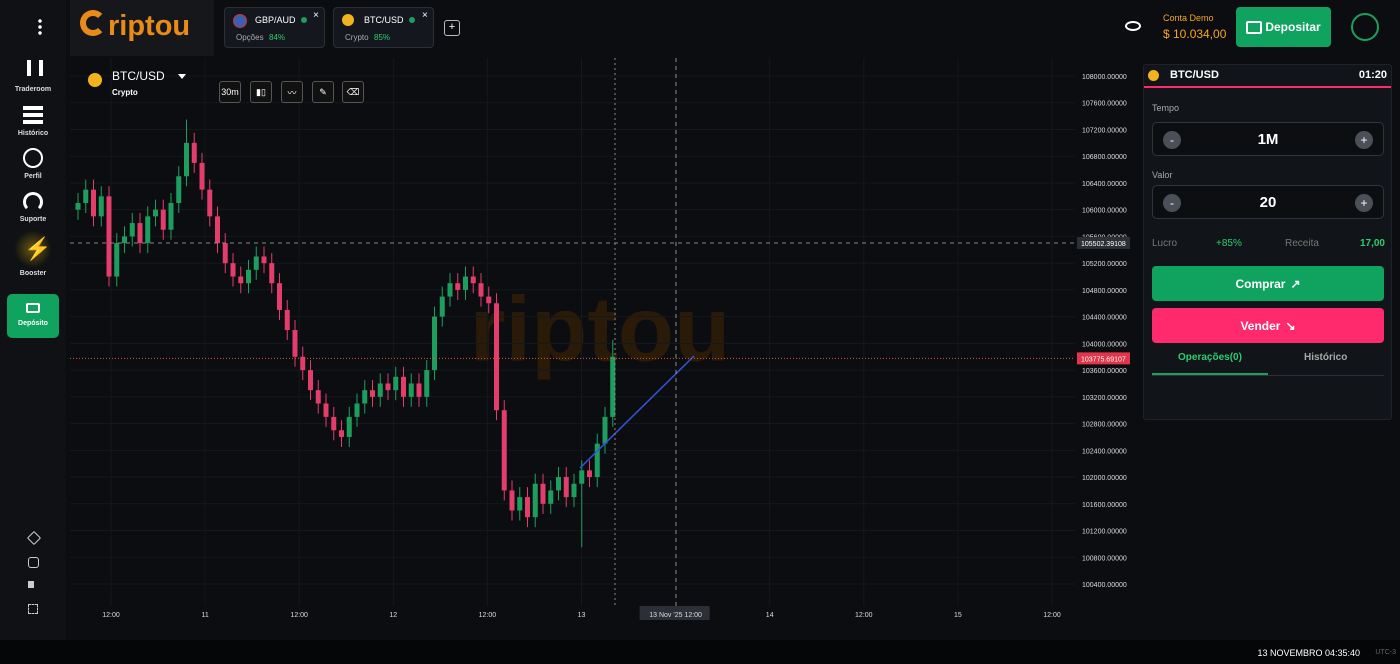  Describe the element at coordinates (1172, 203) in the screenshot. I see `decrease-amount: -` at that location.